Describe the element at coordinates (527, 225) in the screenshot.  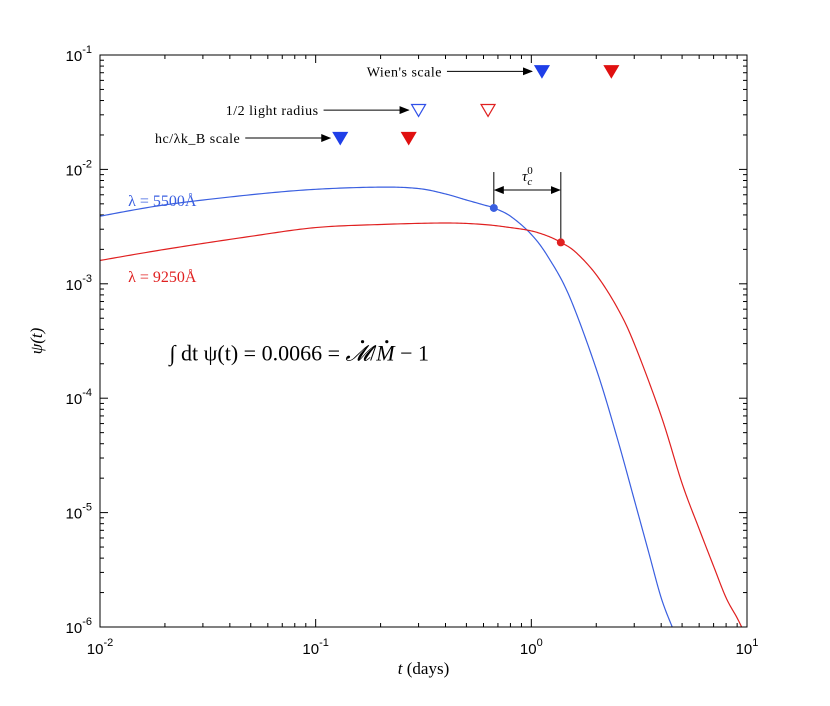
I see `data-markers` at that location.